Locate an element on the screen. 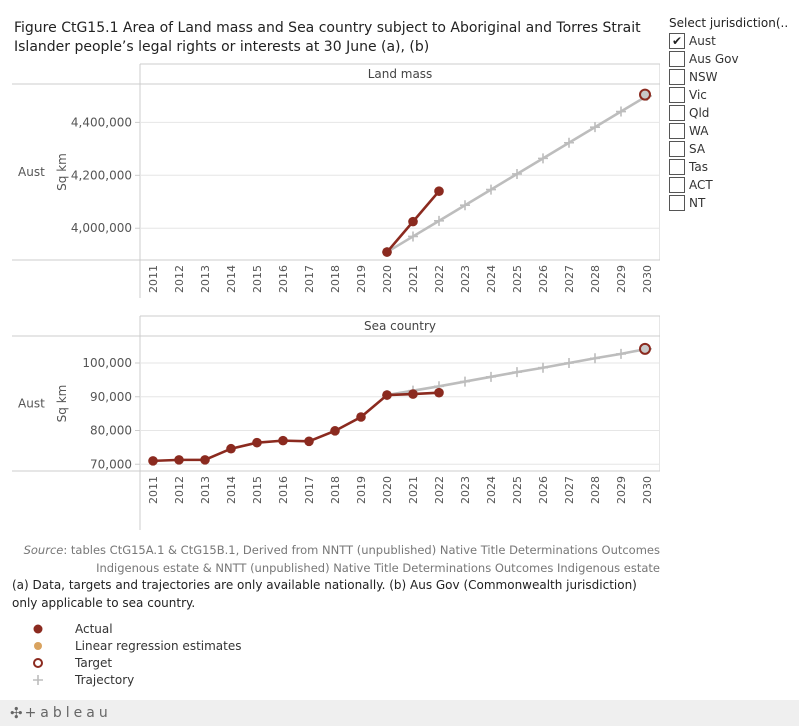 The height and width of the screenshot is (726, 799). x-tick-label: 2015 is located at coordinates (257, 279).